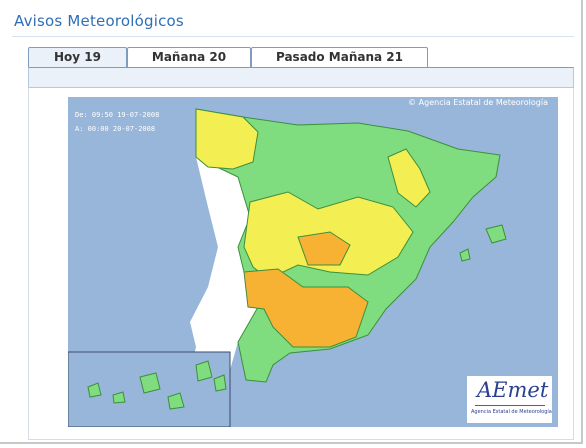 This screenshot has height=448, width=586. What do you see at coordinates (513, 390) in the screenshot?
I see `aemet-logo-text: AEmet` at bounding box center [513, 390].